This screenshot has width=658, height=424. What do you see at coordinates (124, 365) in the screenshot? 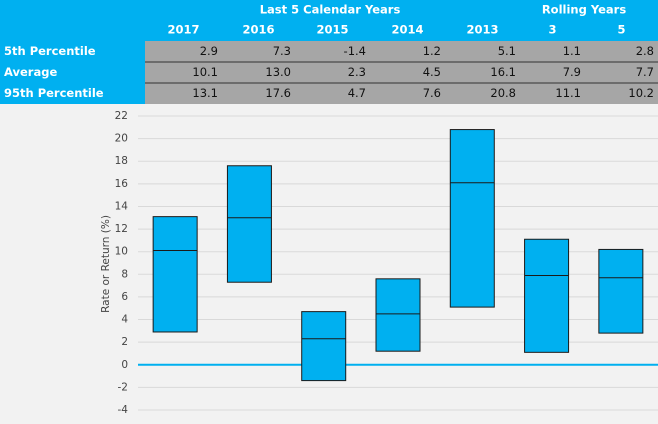
I see `y-tick-label: 0` at bounding box center [124, 365].